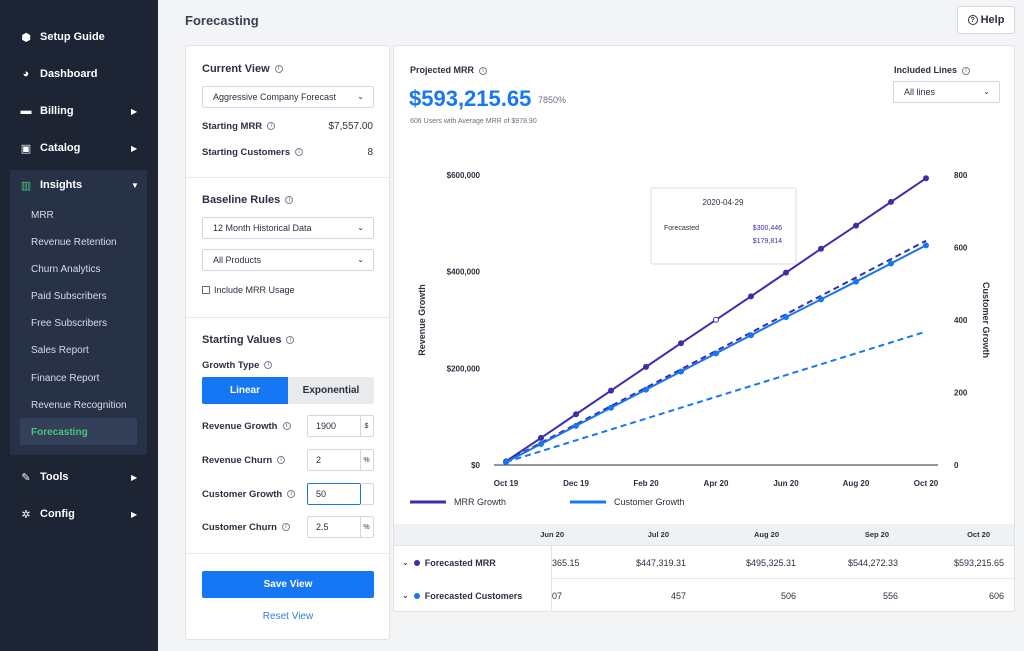 The width and height of the screenshot is (1024, 651). What do you see at coordinates (60, 350) in the screenshot?
I see `sidebar-item-sales-report: Sales Report` at bounding box center [60, 350].